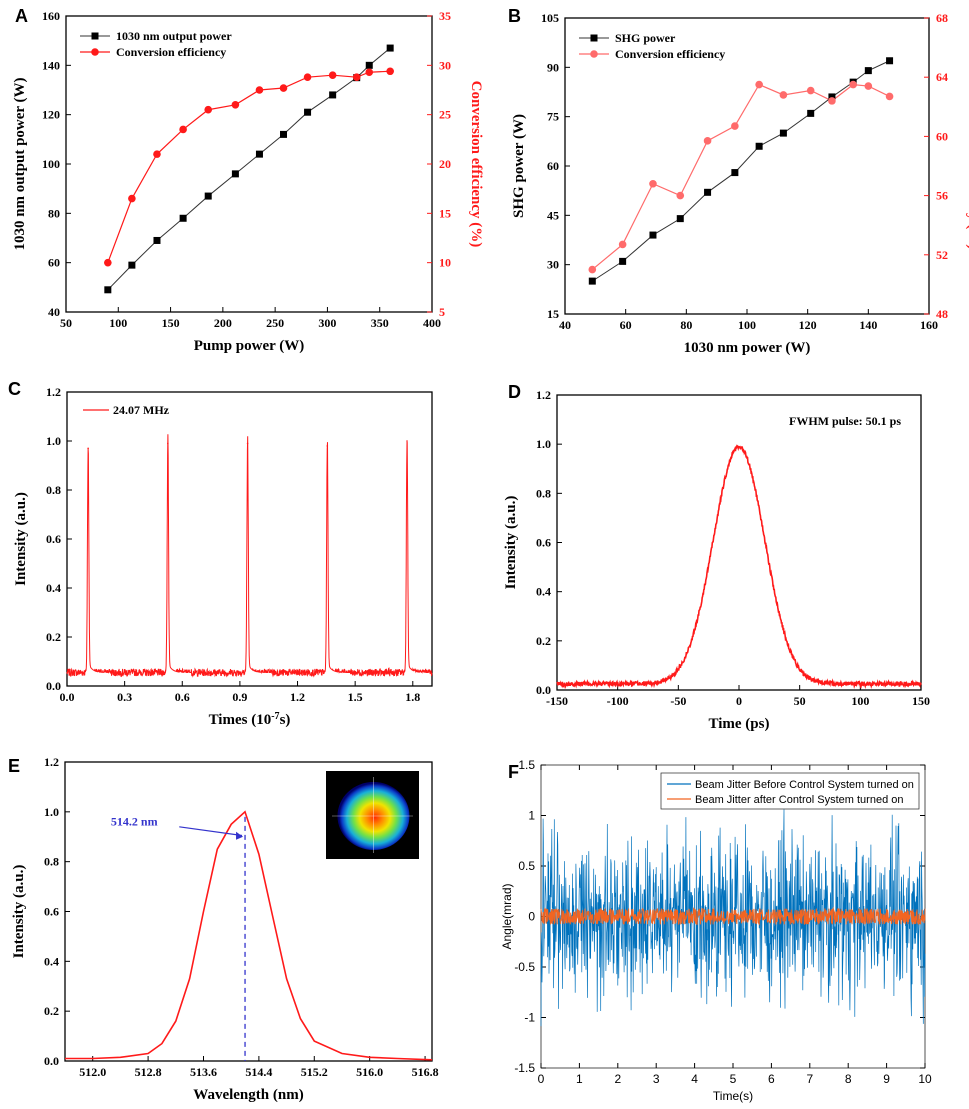  Describe the element at coordinates (800, 701) in the screenshot. I see `x-tick-label-D: 50` at that location.